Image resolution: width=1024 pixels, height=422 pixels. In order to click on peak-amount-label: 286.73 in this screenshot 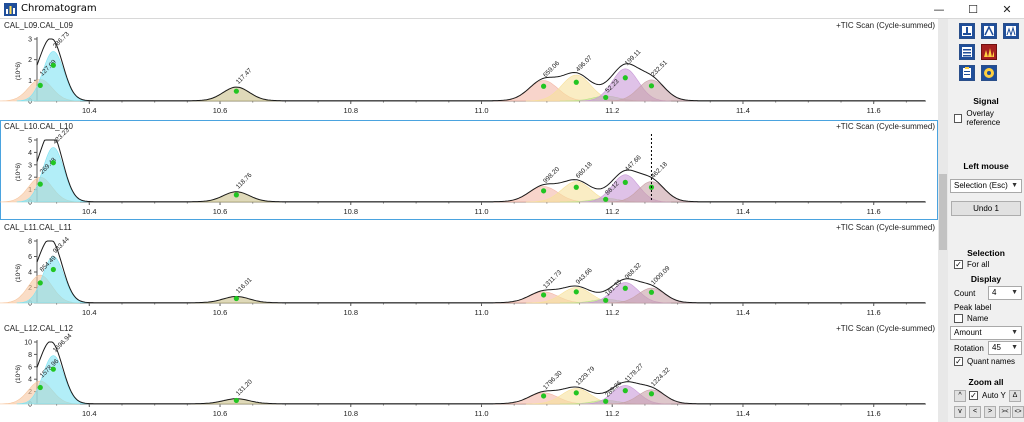, I will do `click(61, 40)`.